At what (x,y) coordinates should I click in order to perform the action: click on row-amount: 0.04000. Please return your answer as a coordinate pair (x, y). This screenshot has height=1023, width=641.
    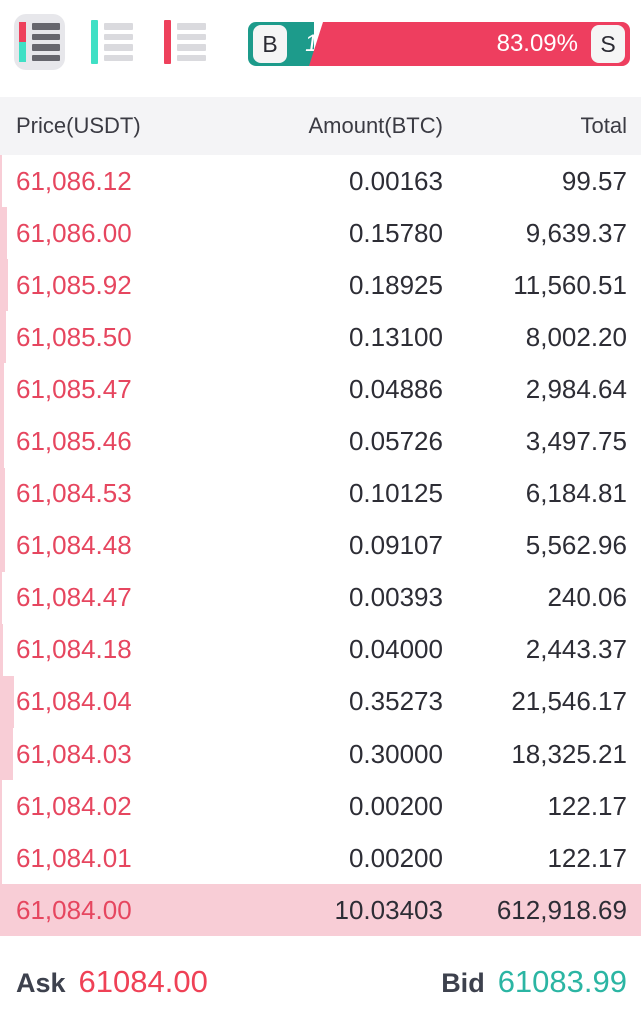
    Looking at the image, I should click on (395, 649).